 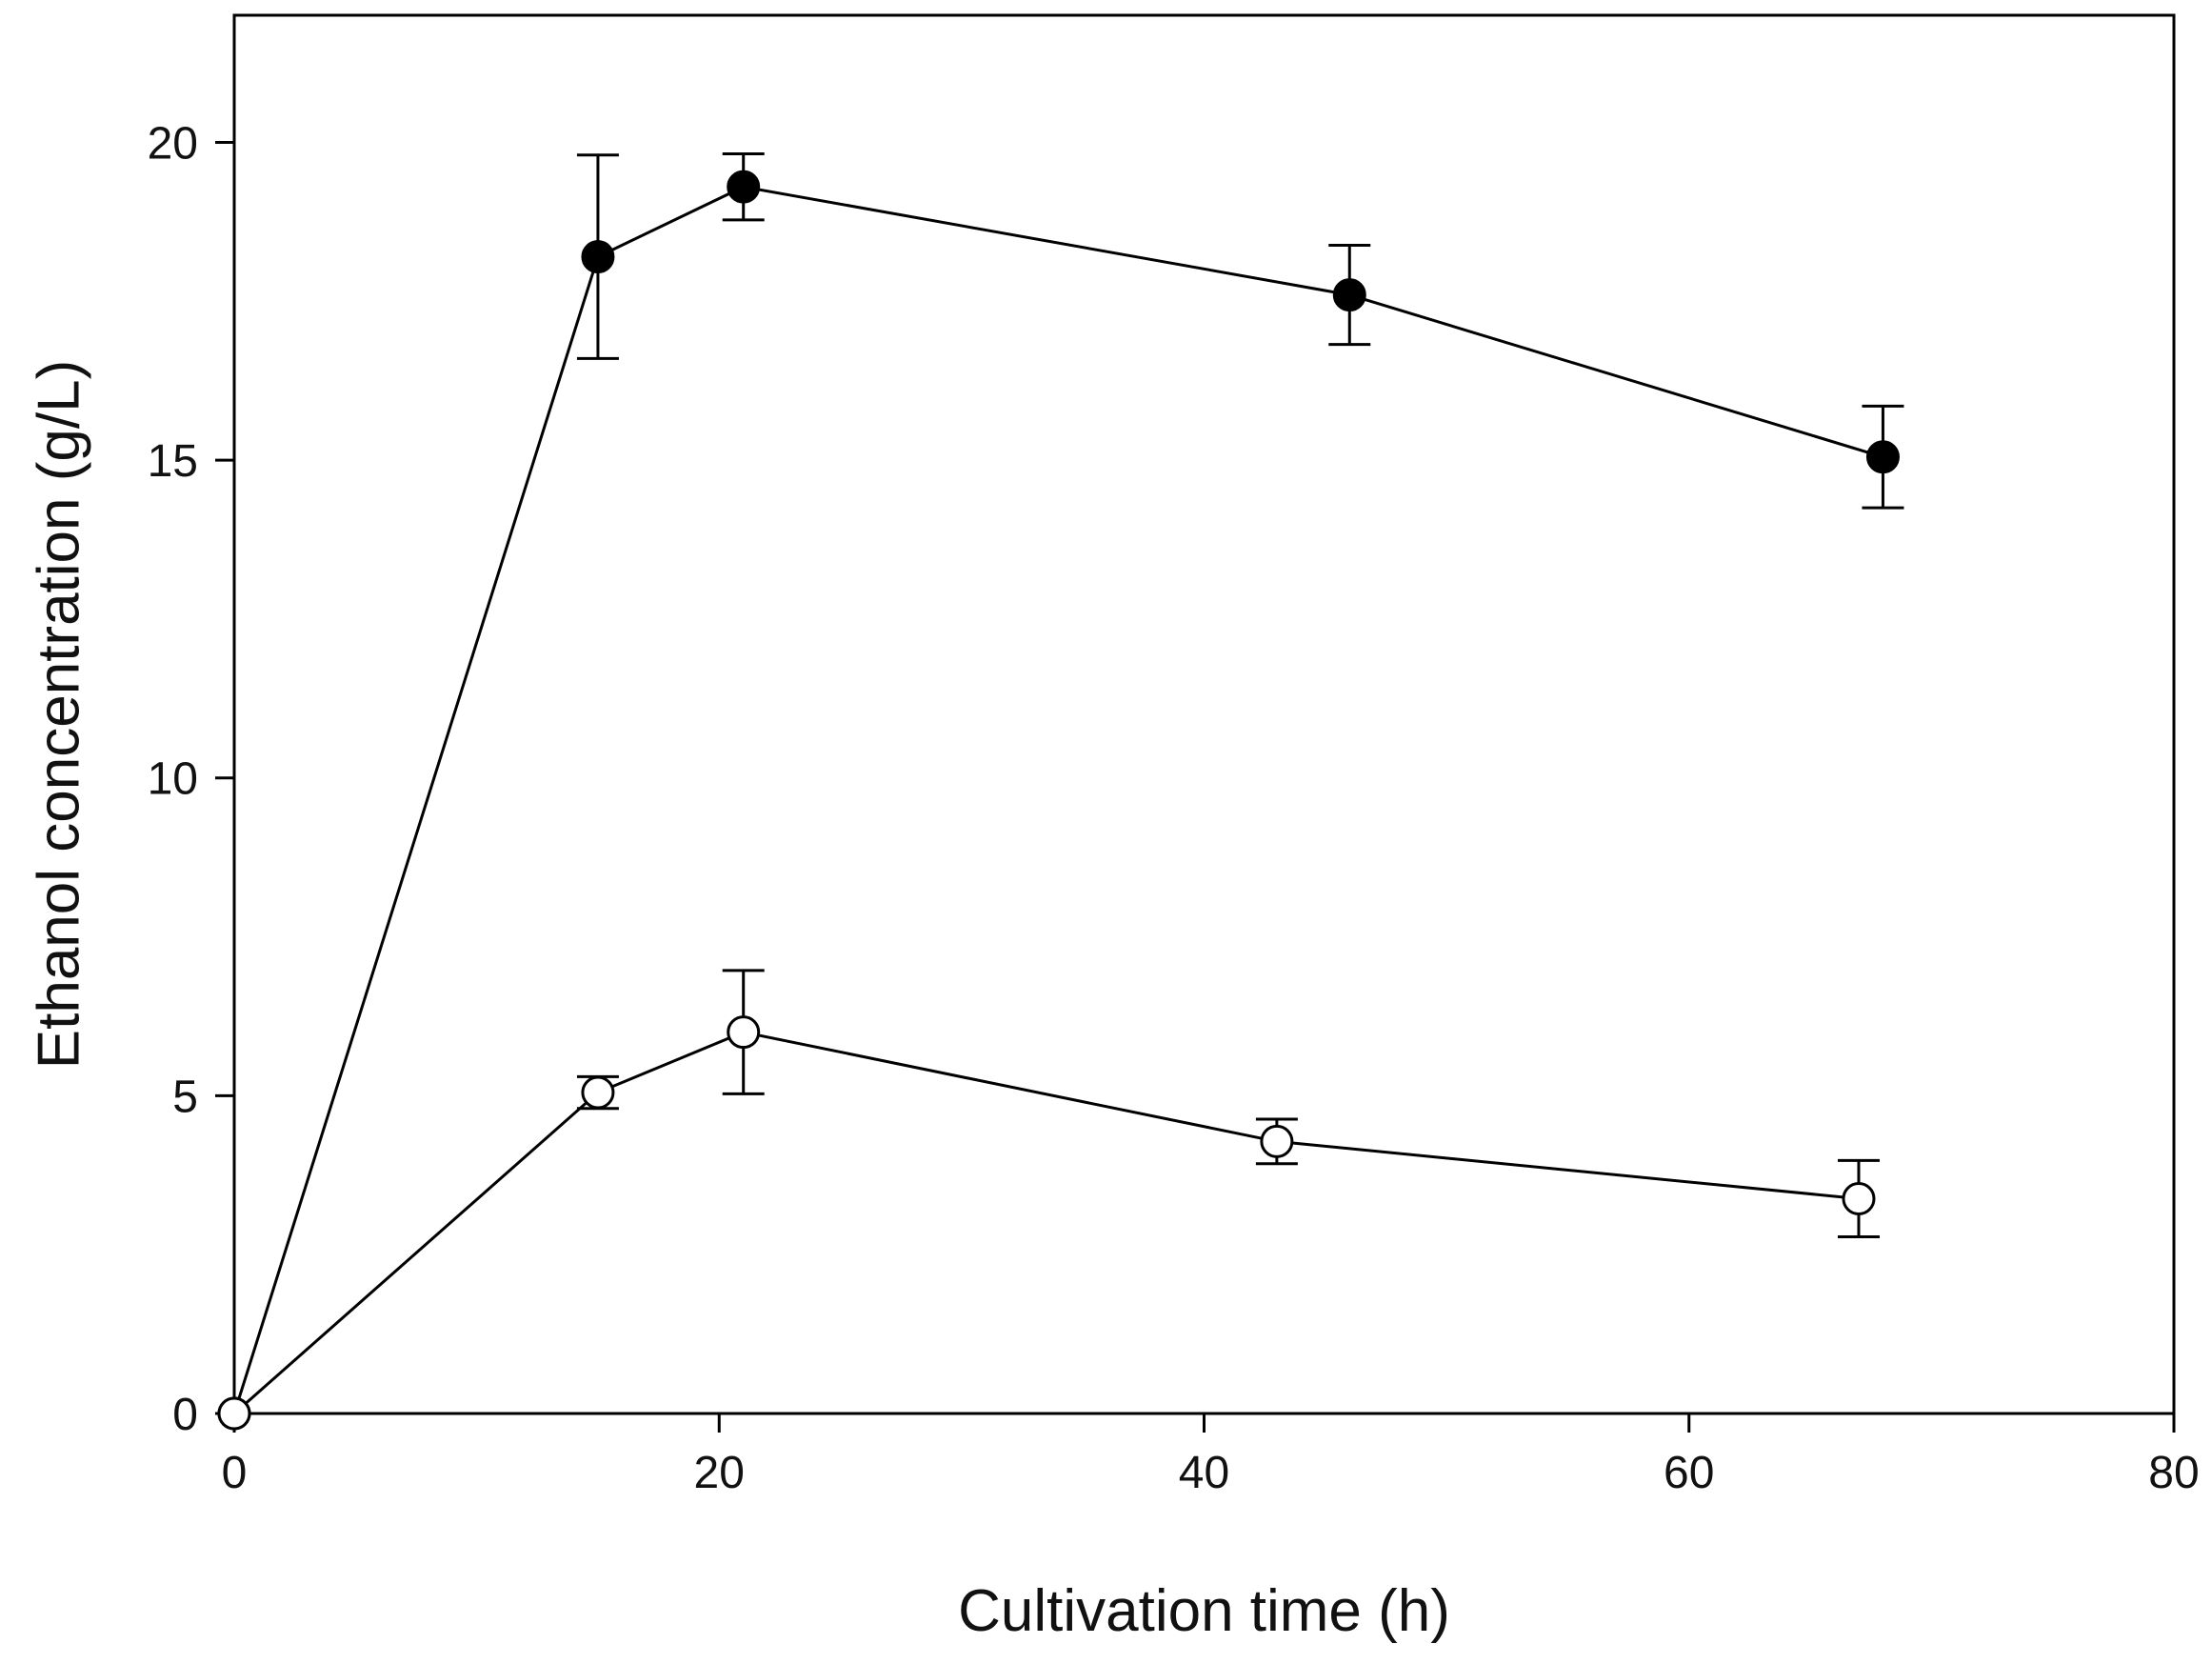 What do you see at coordinates (1204, 1611) in the screenshot?
I see `x-axis-label: Cultivation time (h)` at bounding box center [1204, 1611].